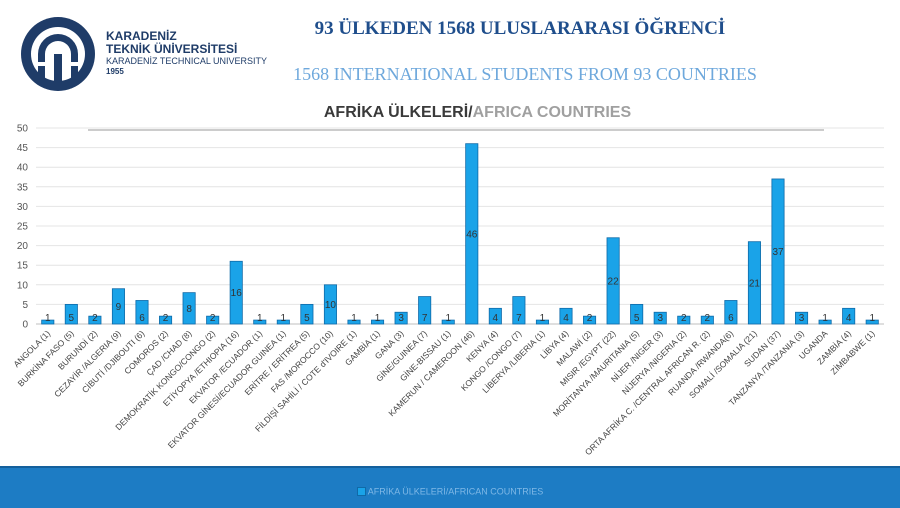 Image resolution: width=900 pixels, height=508 pixels. Describe the element at coordinates (361, 492) in the screenshot. I see `legend-swatch` at that location.